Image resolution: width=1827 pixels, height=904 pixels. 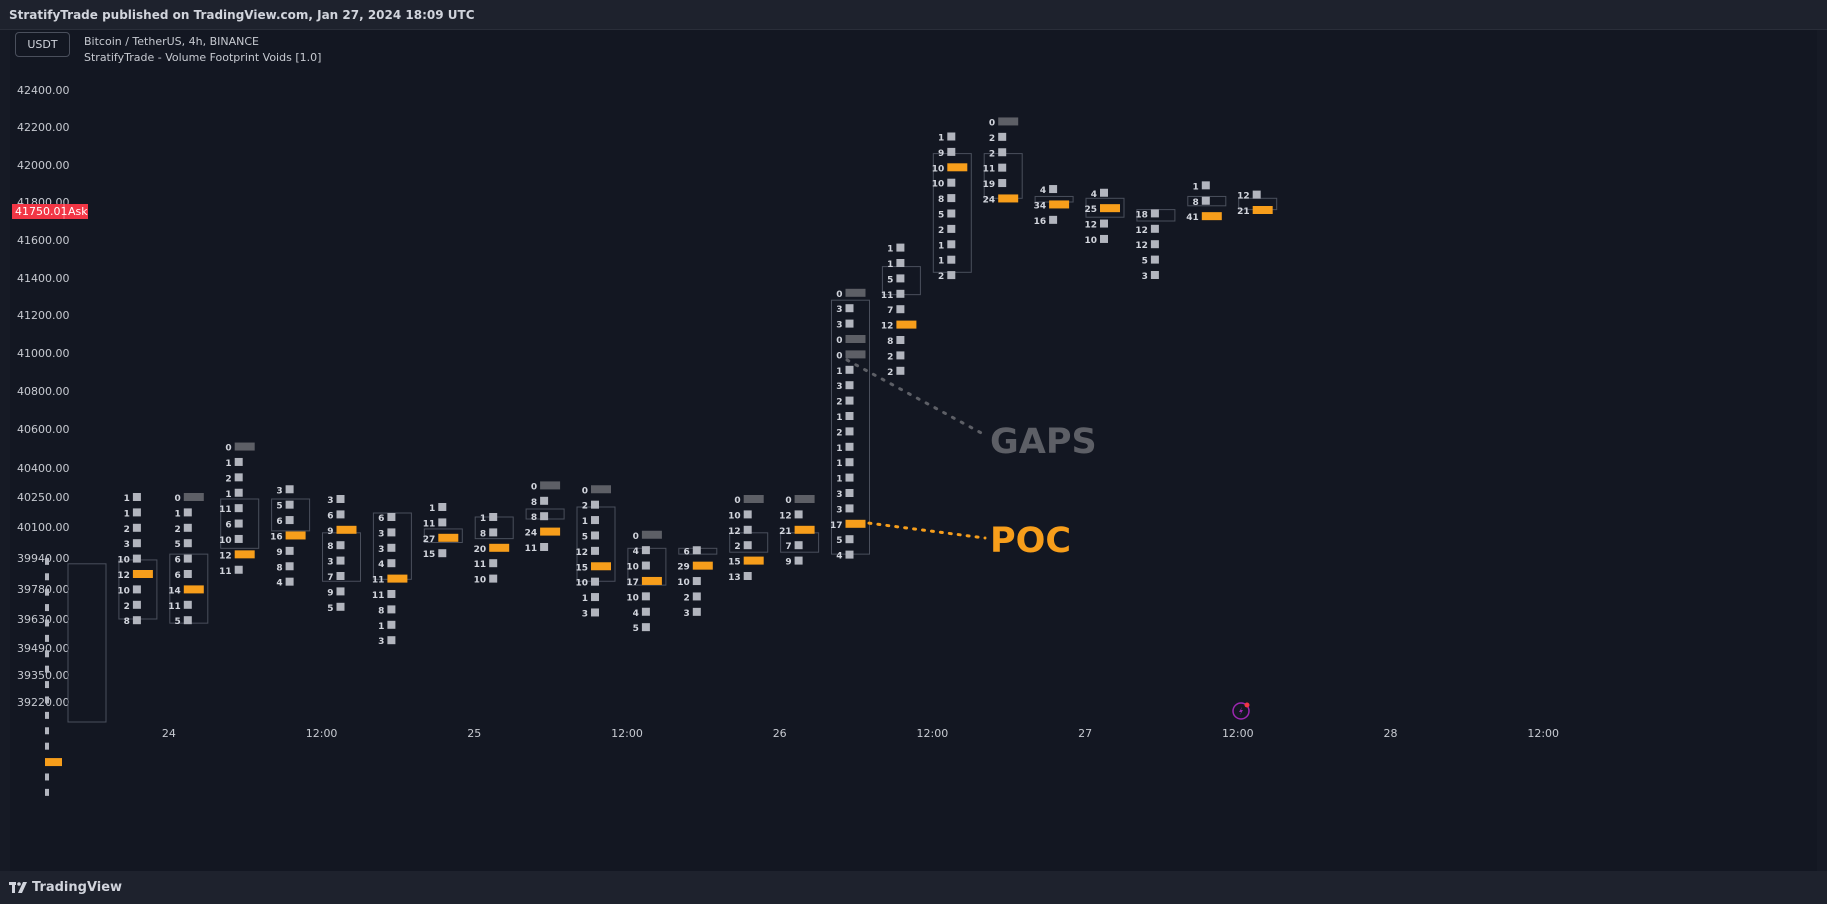 I want to click on bar-body, so click(x=1003, y=176).